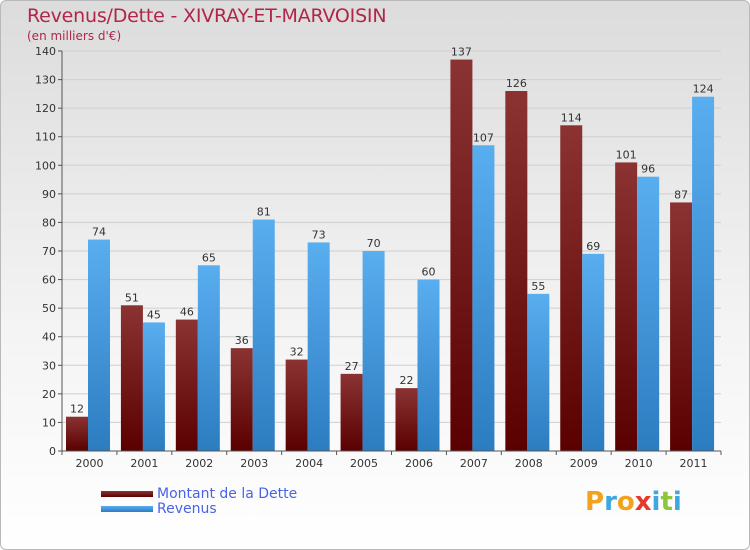 This screenshot has width=750, height=550. Describe the element at coordinates (52, 451) in the screenshot. I see `y-tick-label: 0` at that location.